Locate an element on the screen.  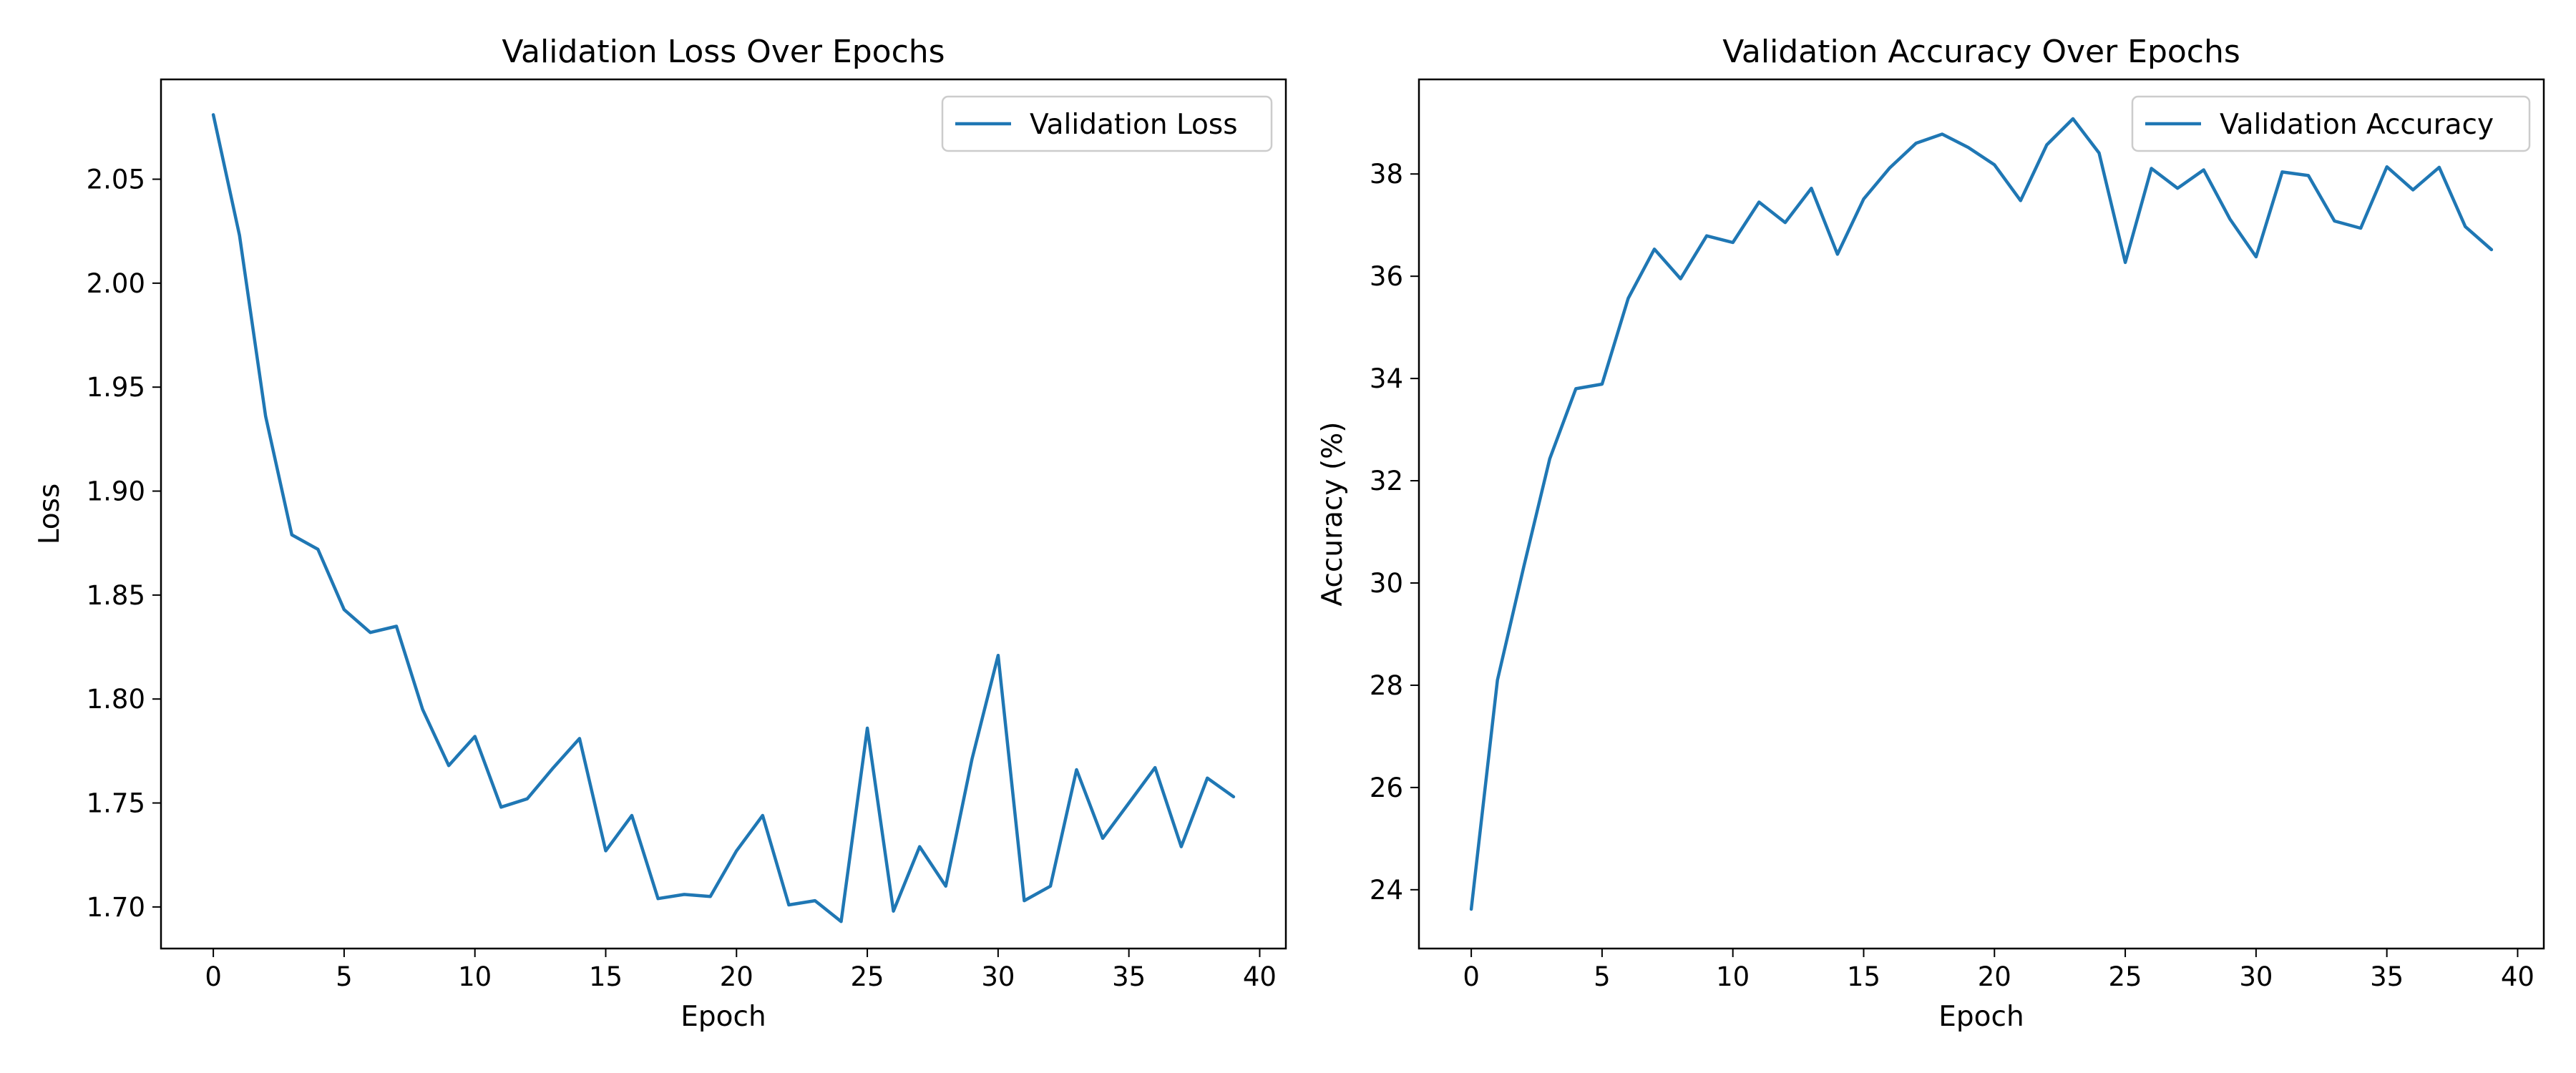
legend: Validation Loss is located at coordinates (1107, 123).